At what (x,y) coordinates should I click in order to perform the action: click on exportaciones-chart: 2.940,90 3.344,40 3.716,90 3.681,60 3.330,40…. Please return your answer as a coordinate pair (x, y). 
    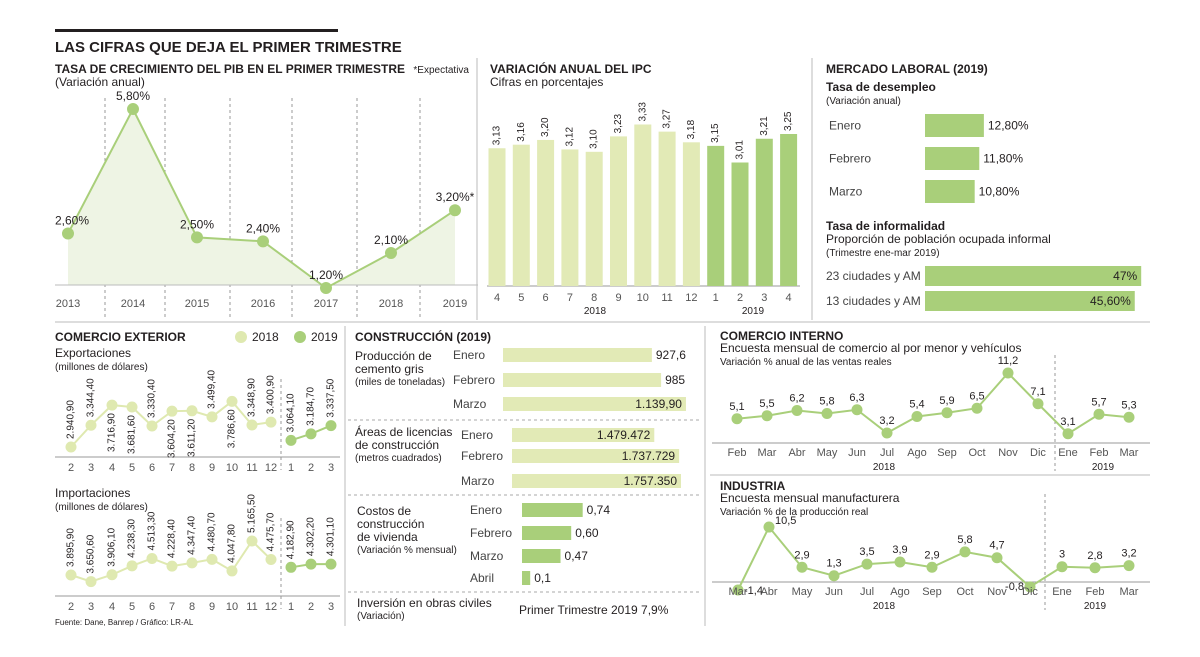
    Looking at the image, I should click on (197, 421).